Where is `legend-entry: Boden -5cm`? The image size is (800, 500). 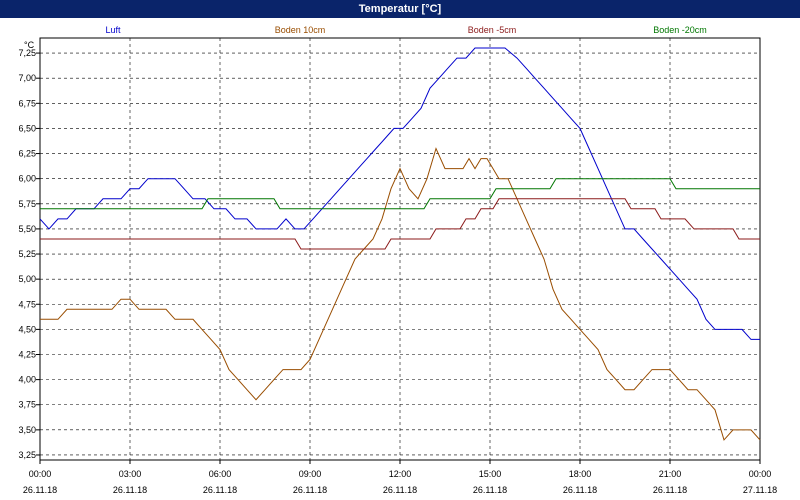 legend-entry: Boden -5cm is located at coordinates (492, 30).